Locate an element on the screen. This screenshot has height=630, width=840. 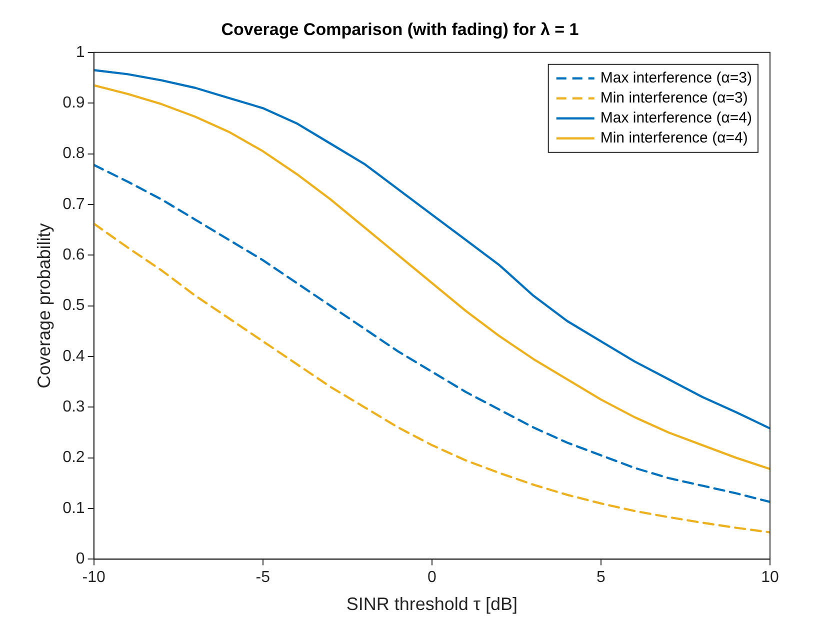
x-tick-label: 5 is located at coordinates (601, 577).